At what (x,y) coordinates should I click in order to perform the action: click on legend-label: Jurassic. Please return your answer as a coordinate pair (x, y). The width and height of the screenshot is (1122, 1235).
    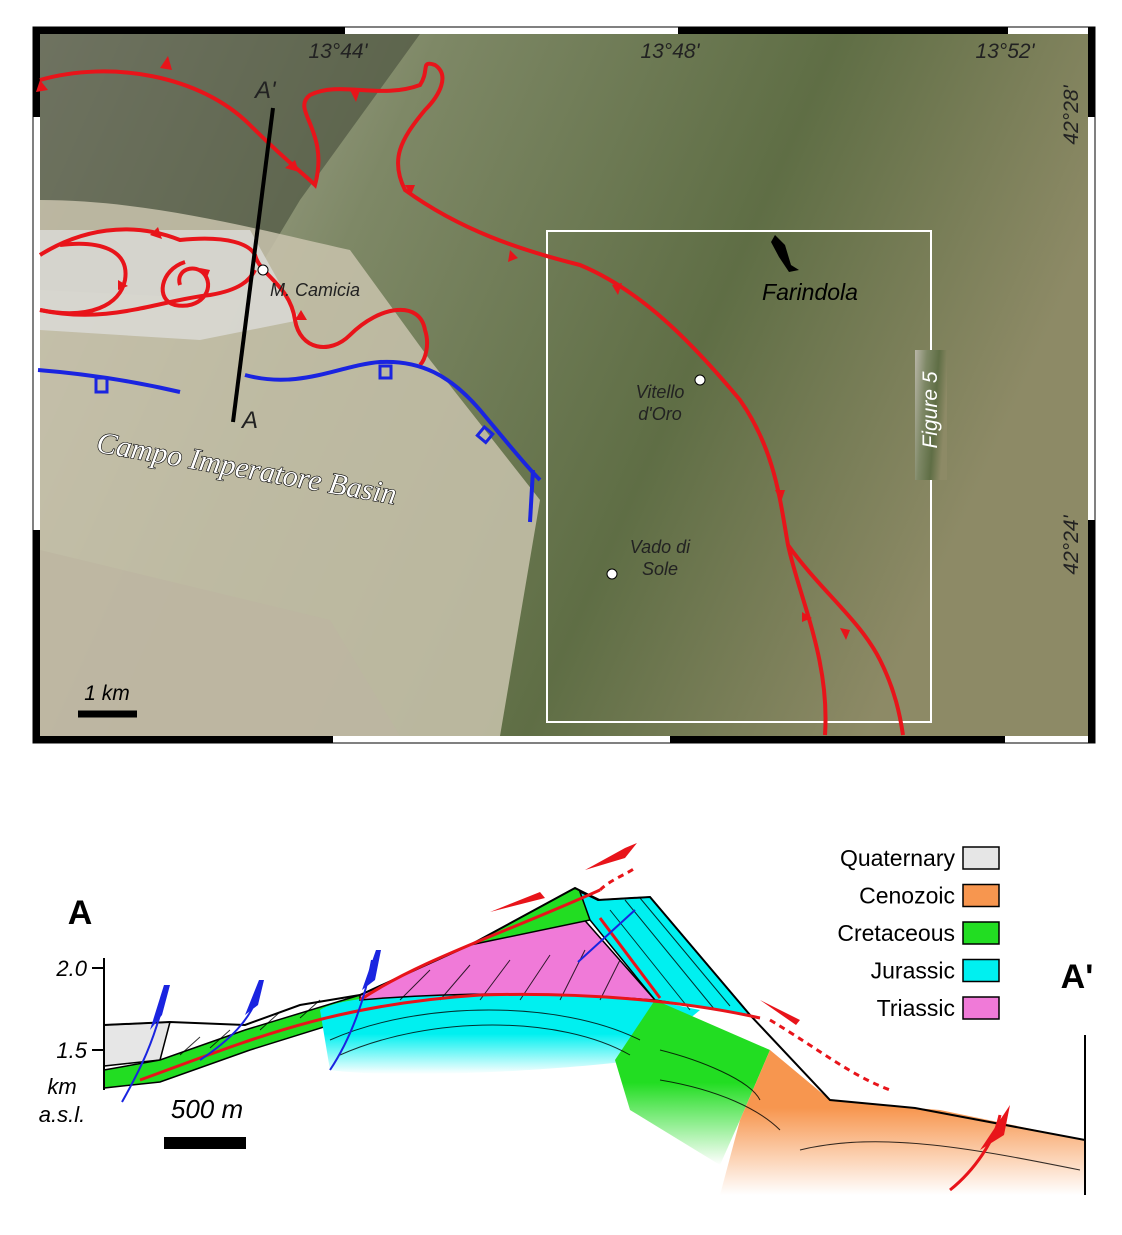
    Looking at the image, I should click on (913, 971).